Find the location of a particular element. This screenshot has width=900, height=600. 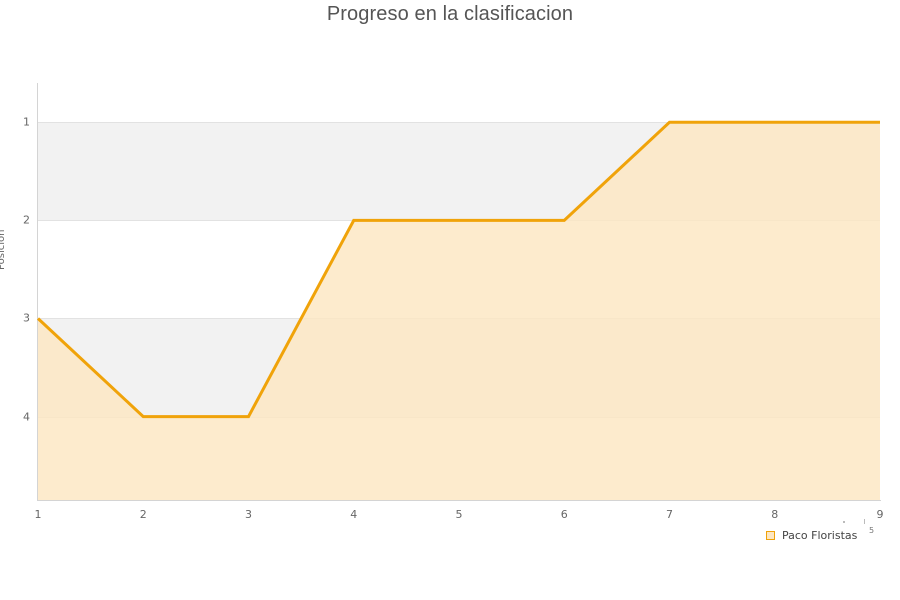

chart-legend: Paco Floristas is located at coordinates (811, 535).